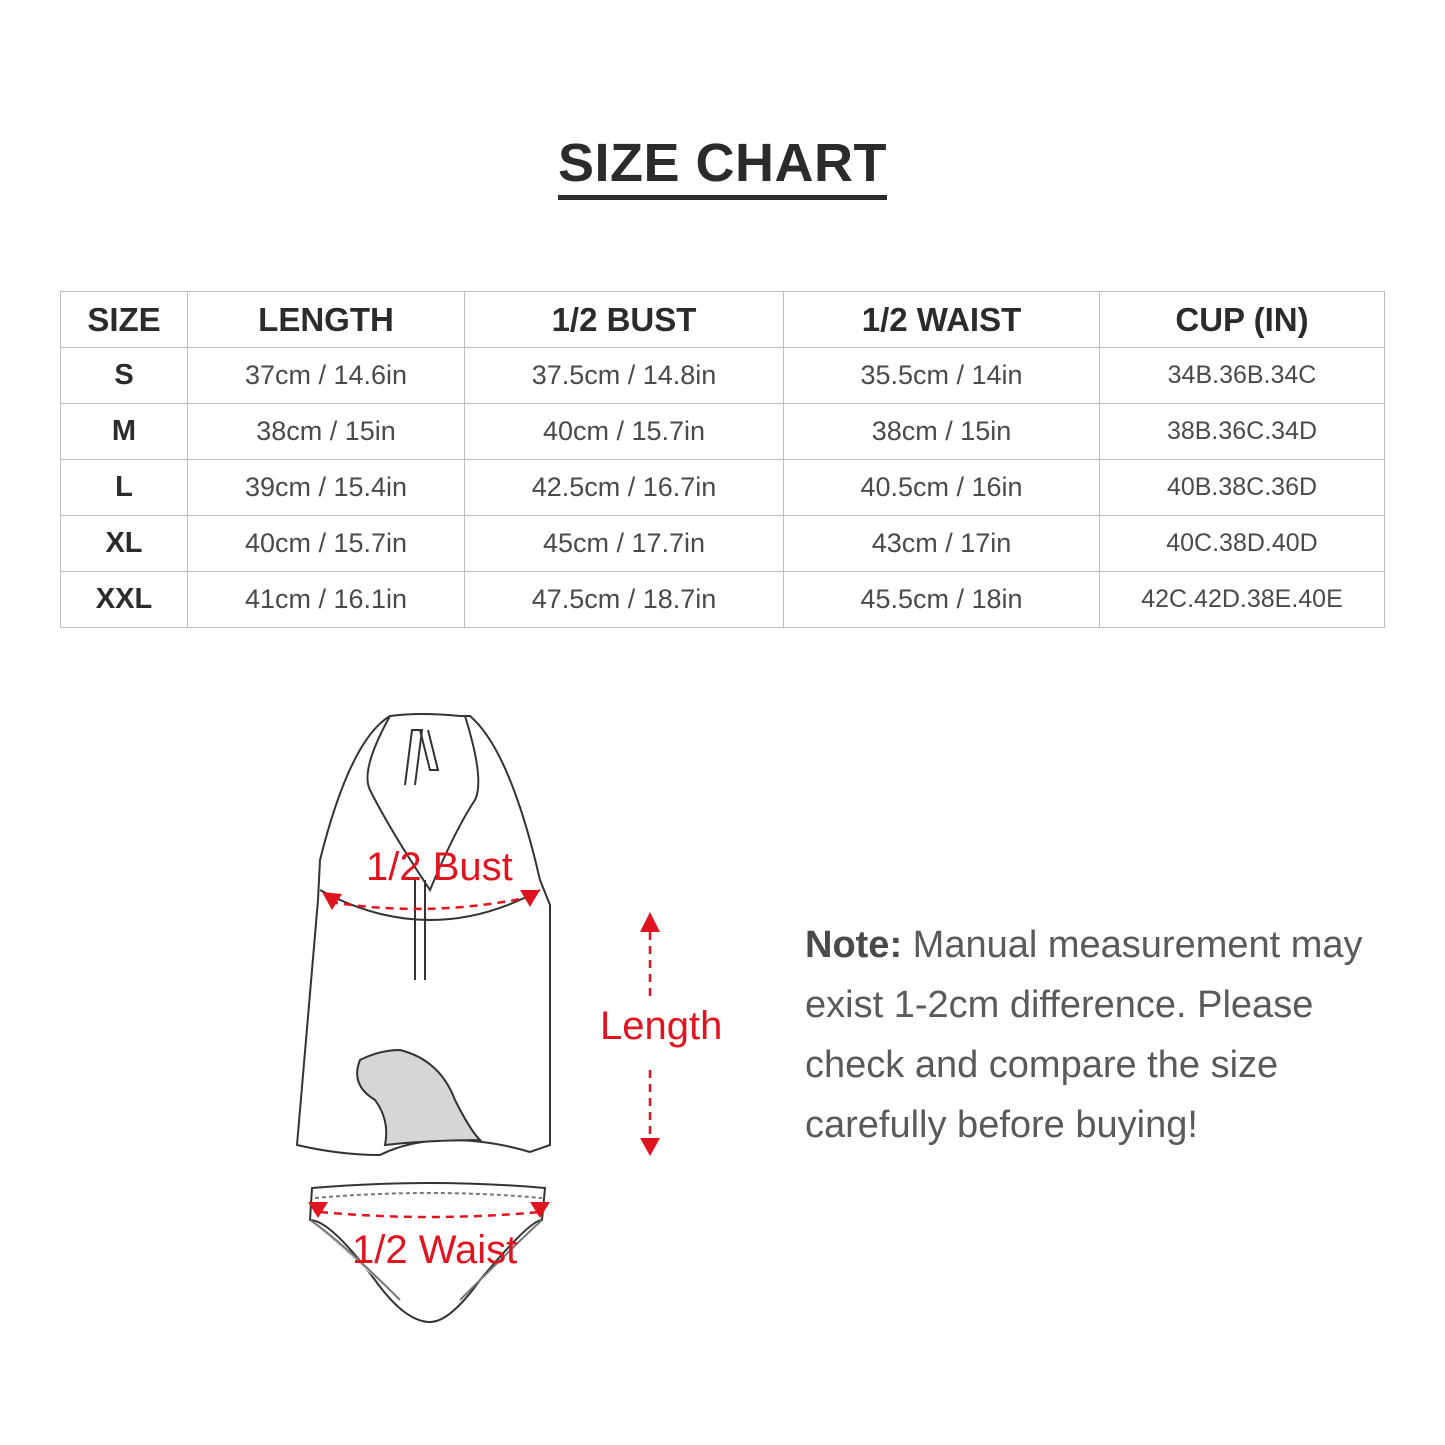 The height and width of the screenshot is (1445, 1445). Describe the element at coordinates (124, 543) in the screenshot. I see `size-cell: XL` at that location.